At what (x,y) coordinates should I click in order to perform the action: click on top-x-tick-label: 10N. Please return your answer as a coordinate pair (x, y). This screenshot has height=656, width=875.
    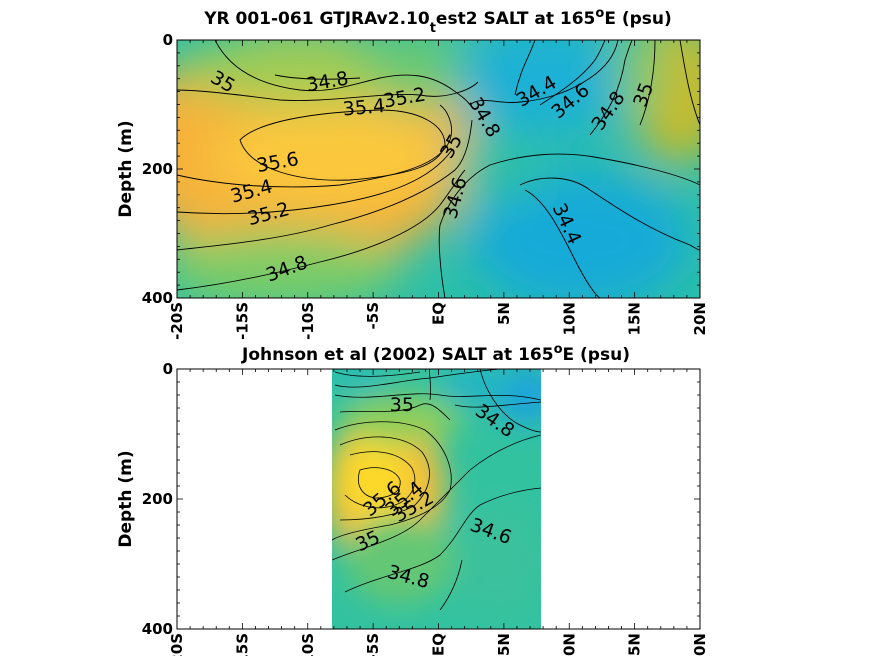
    Looking at the image, I should click on (569, 318).